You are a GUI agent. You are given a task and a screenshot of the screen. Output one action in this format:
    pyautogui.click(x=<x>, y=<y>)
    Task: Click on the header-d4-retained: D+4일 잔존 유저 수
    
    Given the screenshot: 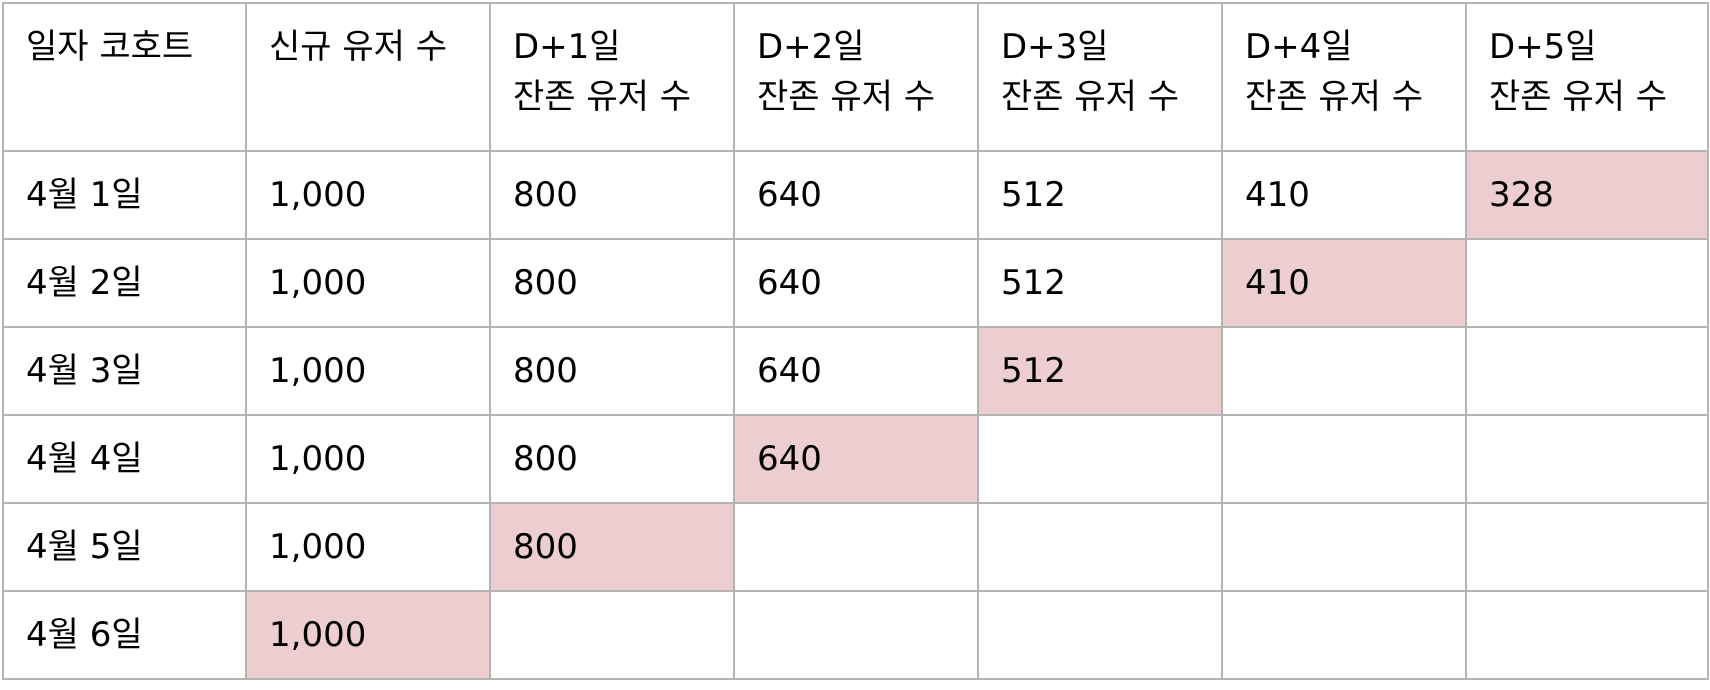 What is the action you would take?
    pyautogui.click(x=1344, y=77)
    